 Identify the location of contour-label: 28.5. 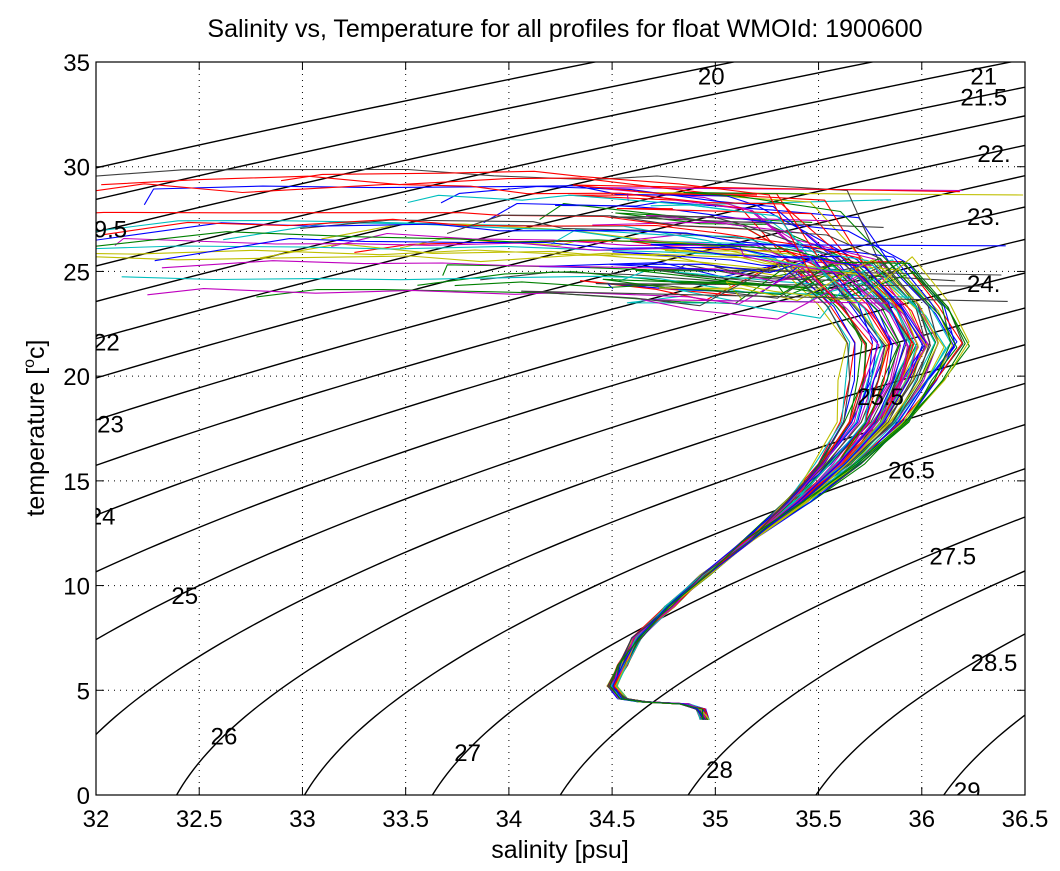
(994, 663).